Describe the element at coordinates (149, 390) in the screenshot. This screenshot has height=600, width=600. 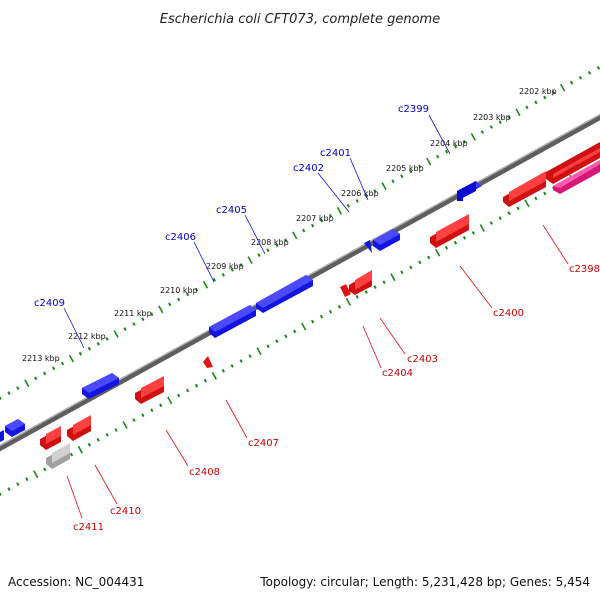
I see `gene-c2408` at that location.